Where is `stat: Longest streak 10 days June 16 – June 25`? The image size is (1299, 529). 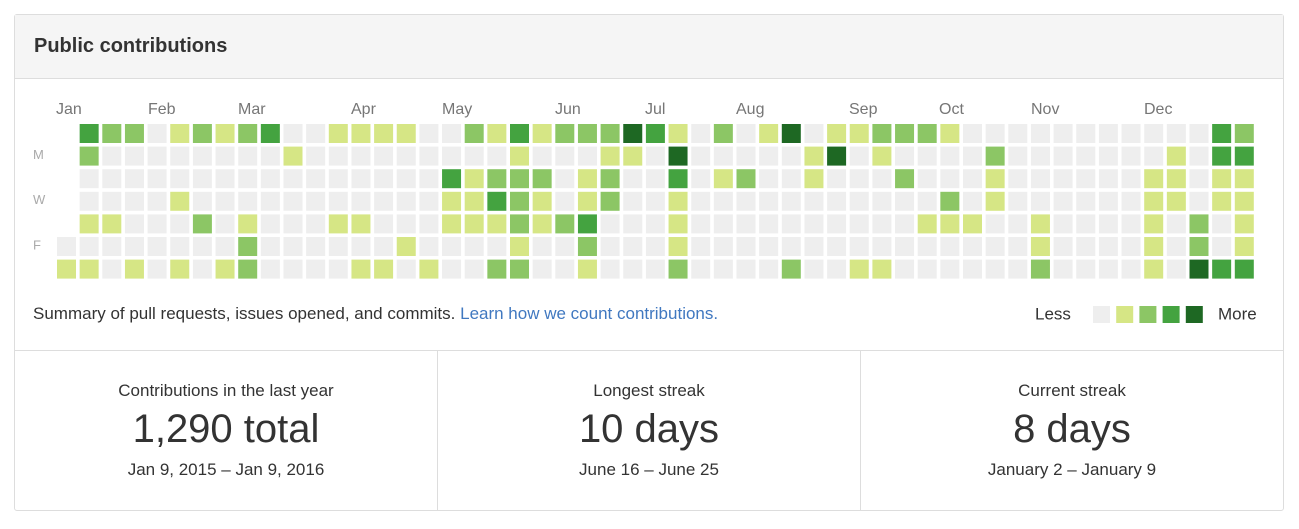 stat: Longest streak 10 days June 16 – June 25 is located at coordinates (648, 431).